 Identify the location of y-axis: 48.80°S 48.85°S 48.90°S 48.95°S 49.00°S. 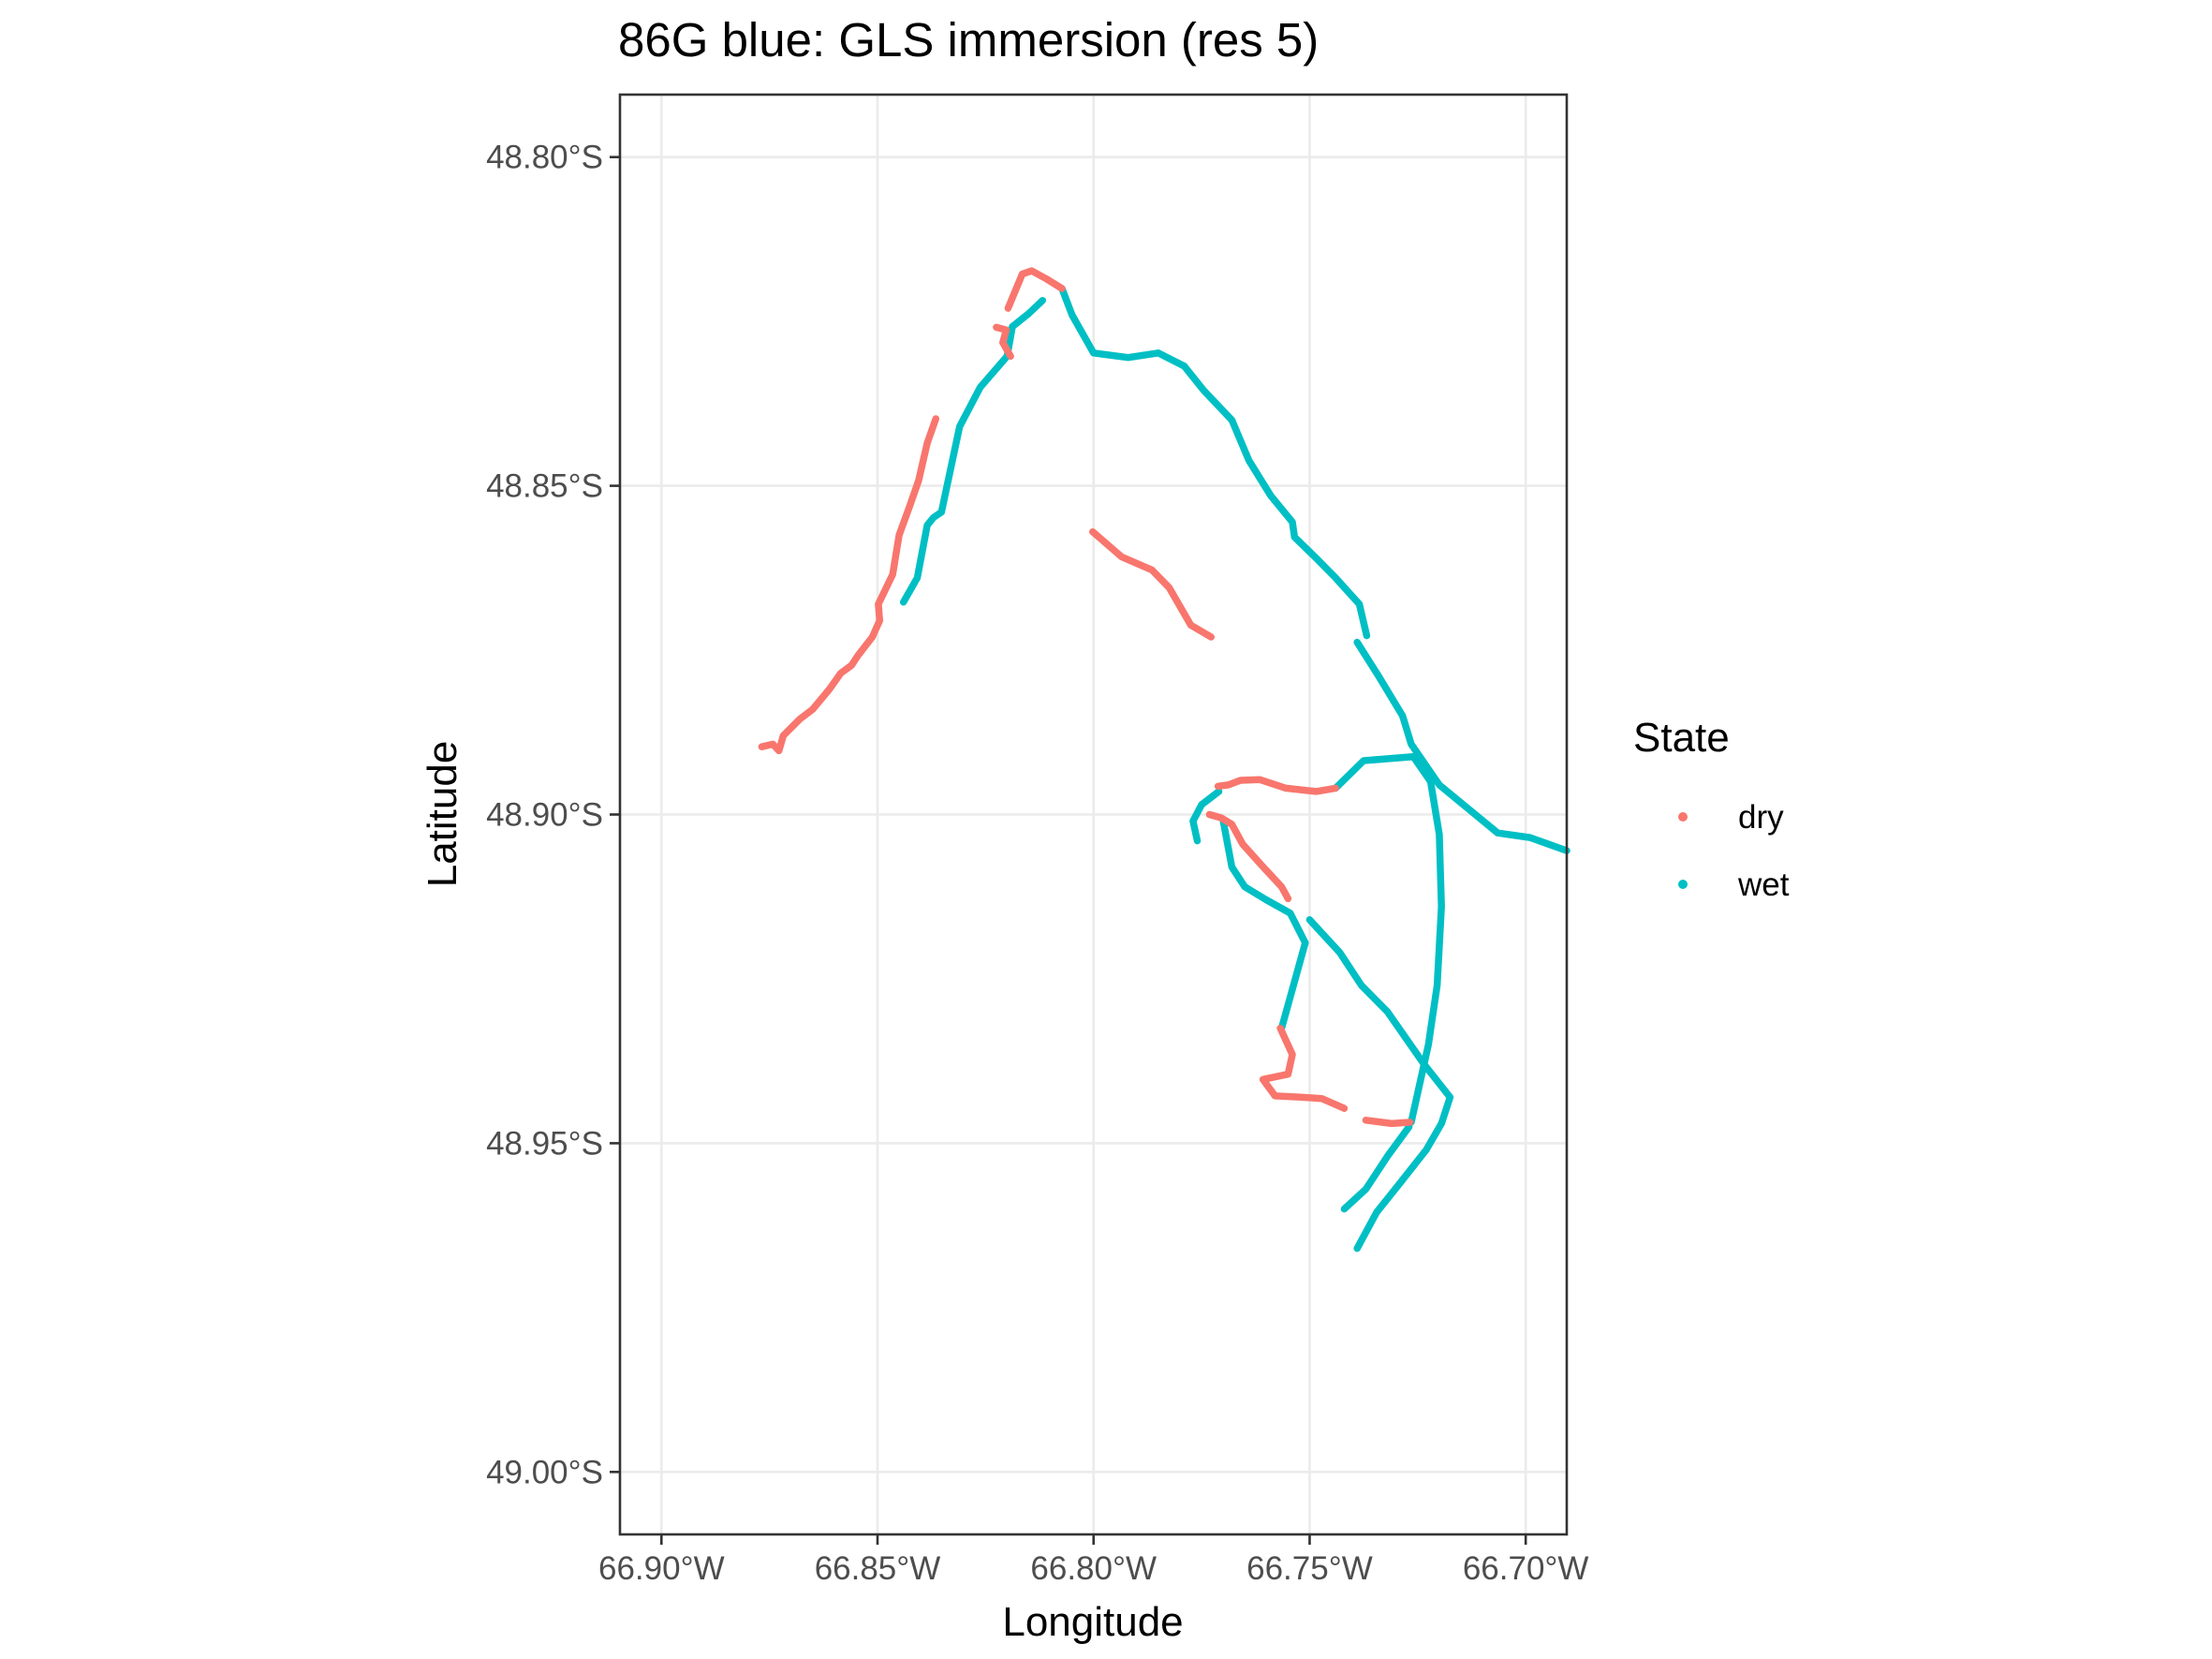
(553, 815).